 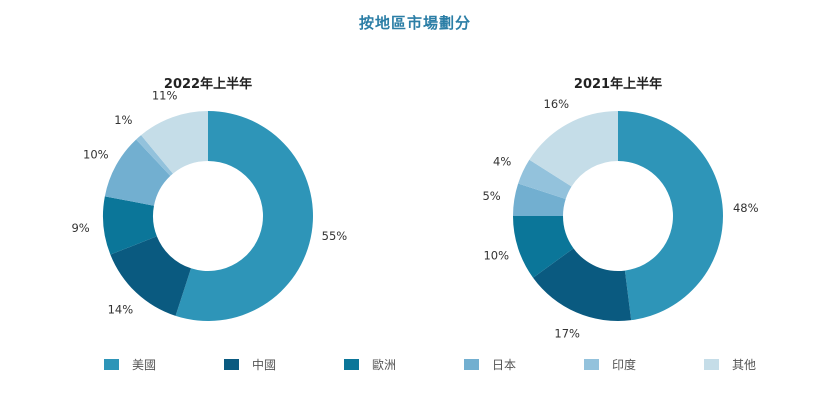 I want to click on donut-2022-subtitle: 2022年上半年, so click(x=208, y=84).